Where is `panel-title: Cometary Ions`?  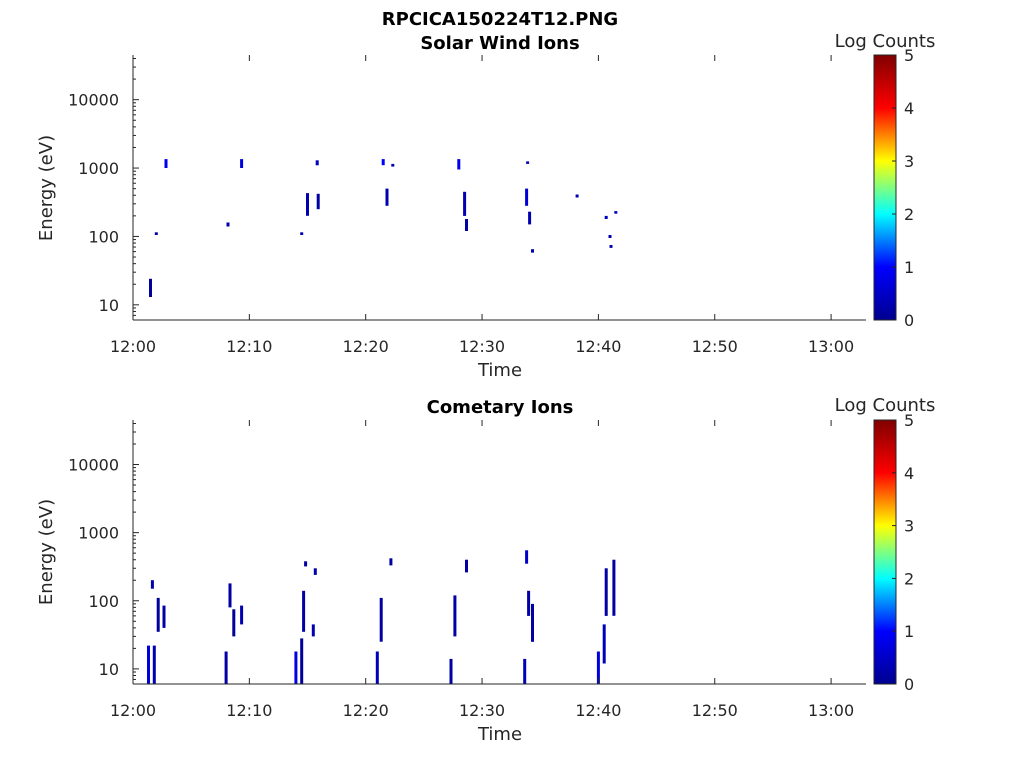
panel-title: Cometary Ions is located at coordinates (500, 407).